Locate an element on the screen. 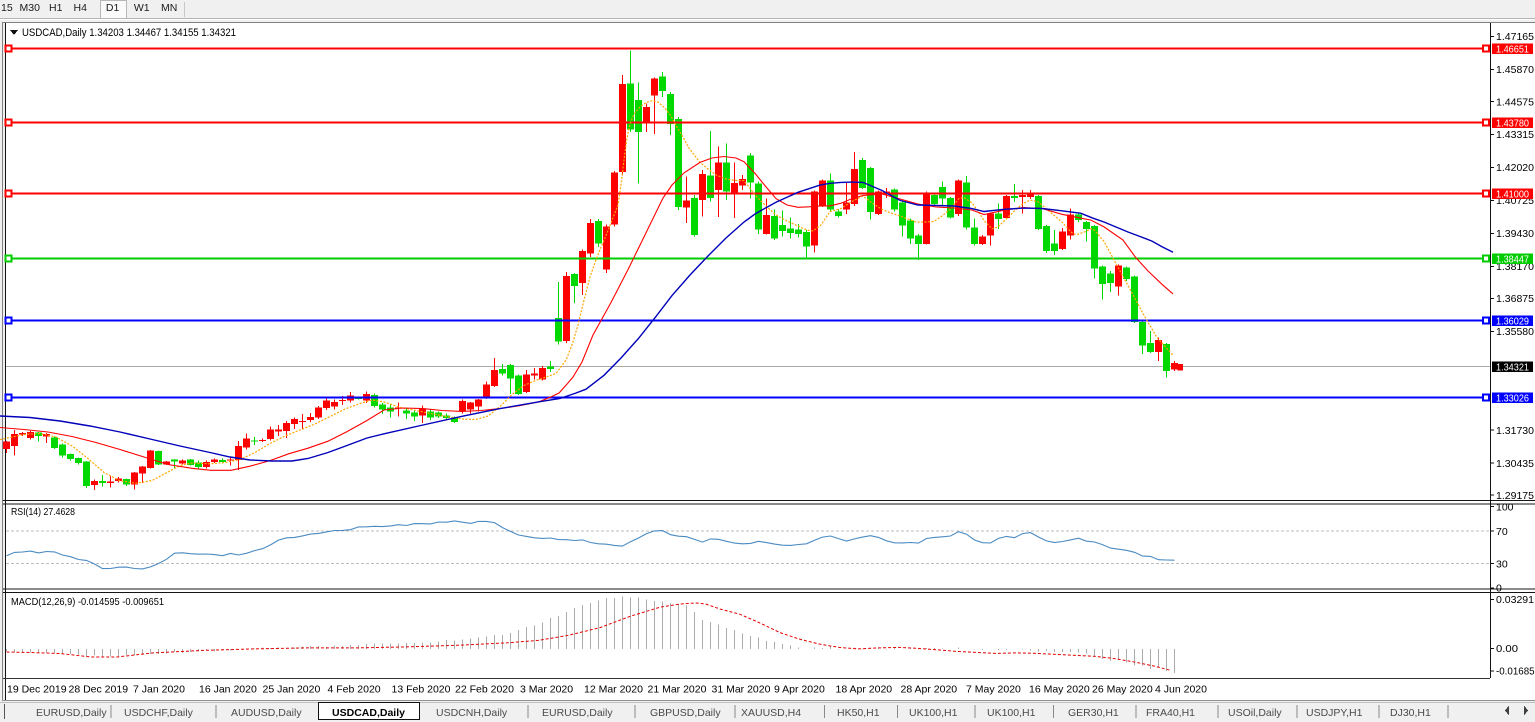 The image size is (1535, 722). svg-text: USOil,Daily is located at coordinates (1255, 713).